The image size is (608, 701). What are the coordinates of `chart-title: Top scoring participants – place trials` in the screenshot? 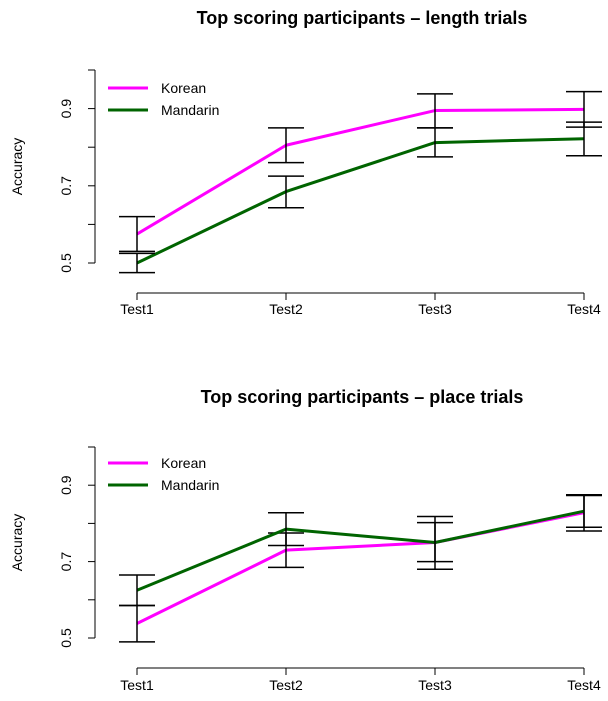 It's located at (362, 397).